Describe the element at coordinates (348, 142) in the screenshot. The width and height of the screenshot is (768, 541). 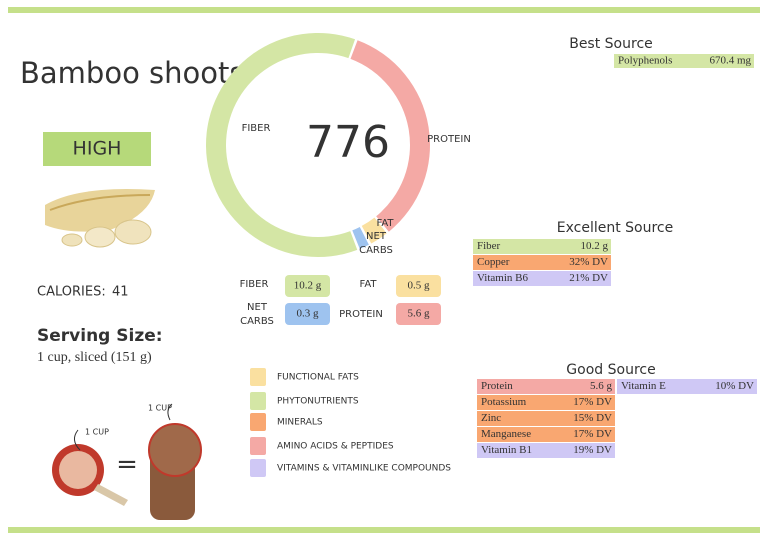
I see `donut-center: 776` at that location.